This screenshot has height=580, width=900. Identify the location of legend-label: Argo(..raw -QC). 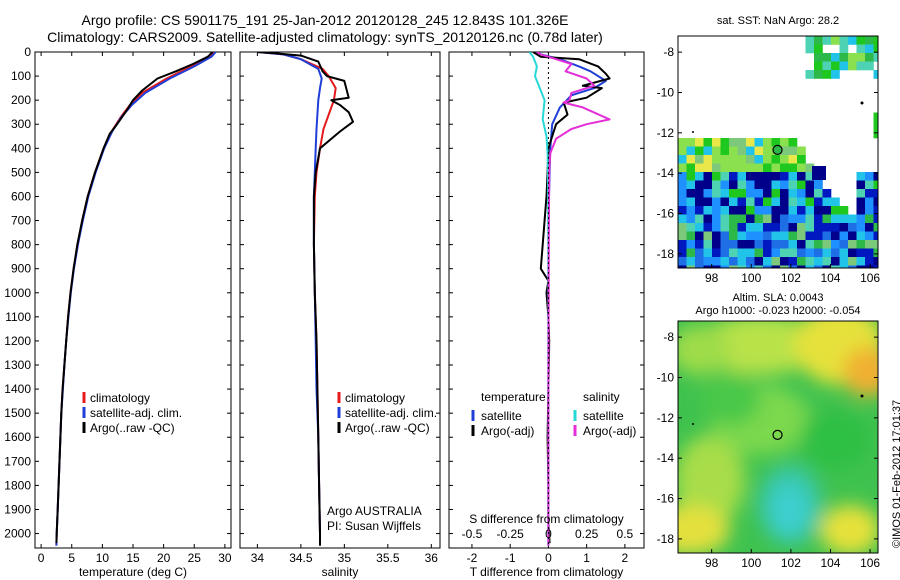
(387, 428).